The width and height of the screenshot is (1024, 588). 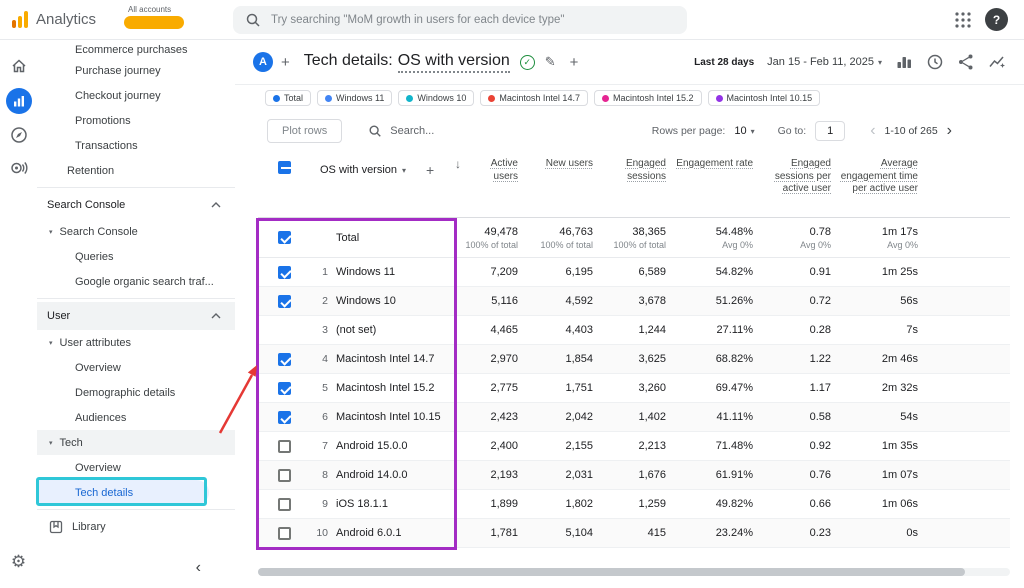 I want to click on sidebar-item-purchase-journey: Purchase journey, so click(x=118, y=70).